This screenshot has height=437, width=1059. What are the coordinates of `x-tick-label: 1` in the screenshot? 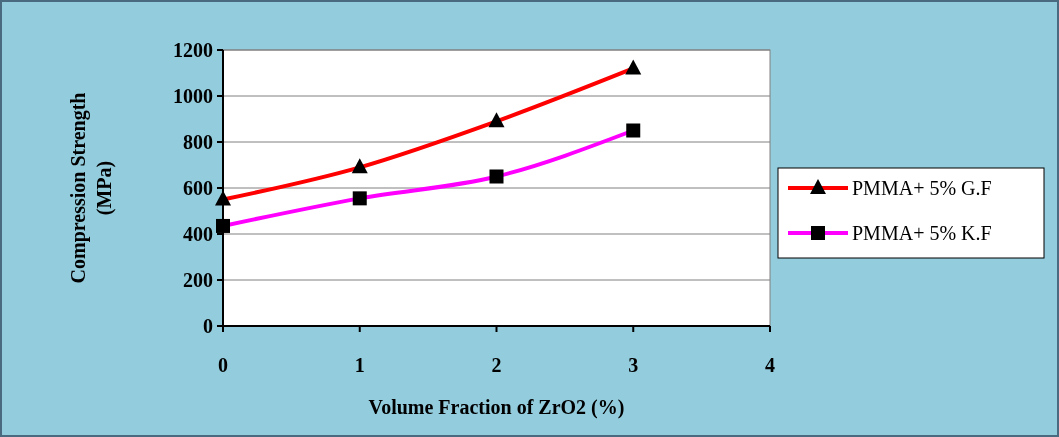 It's located at (359, 365).